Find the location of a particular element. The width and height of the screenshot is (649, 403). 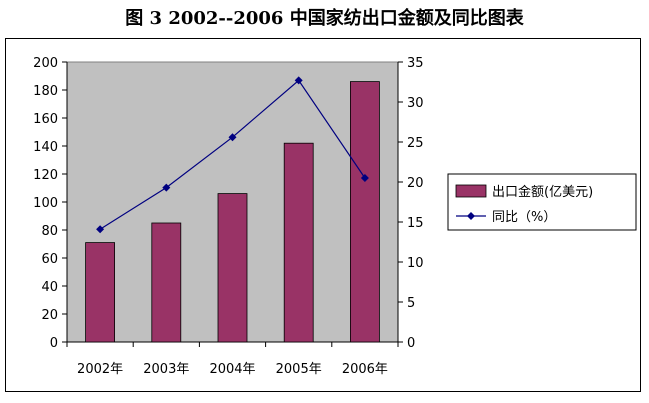

right-axis-tick-label: 20 is located at coordinates (415, 183).